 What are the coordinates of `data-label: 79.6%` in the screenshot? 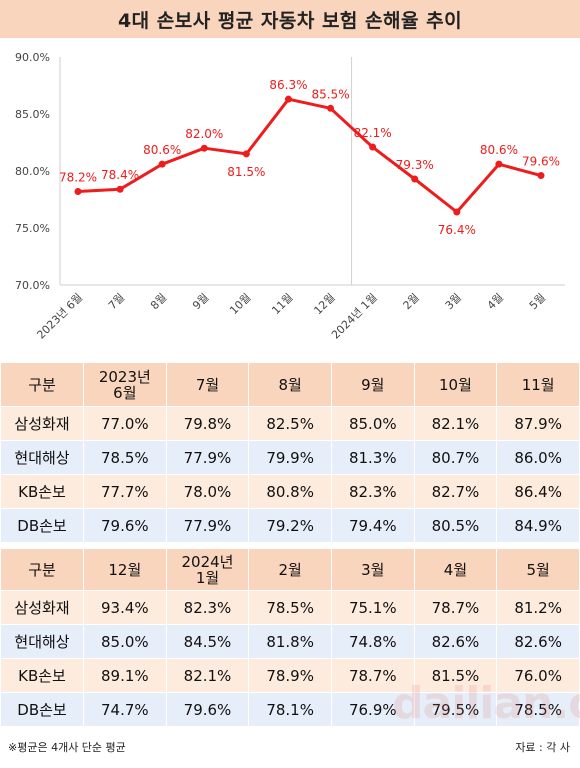 It's located at (541, 162).